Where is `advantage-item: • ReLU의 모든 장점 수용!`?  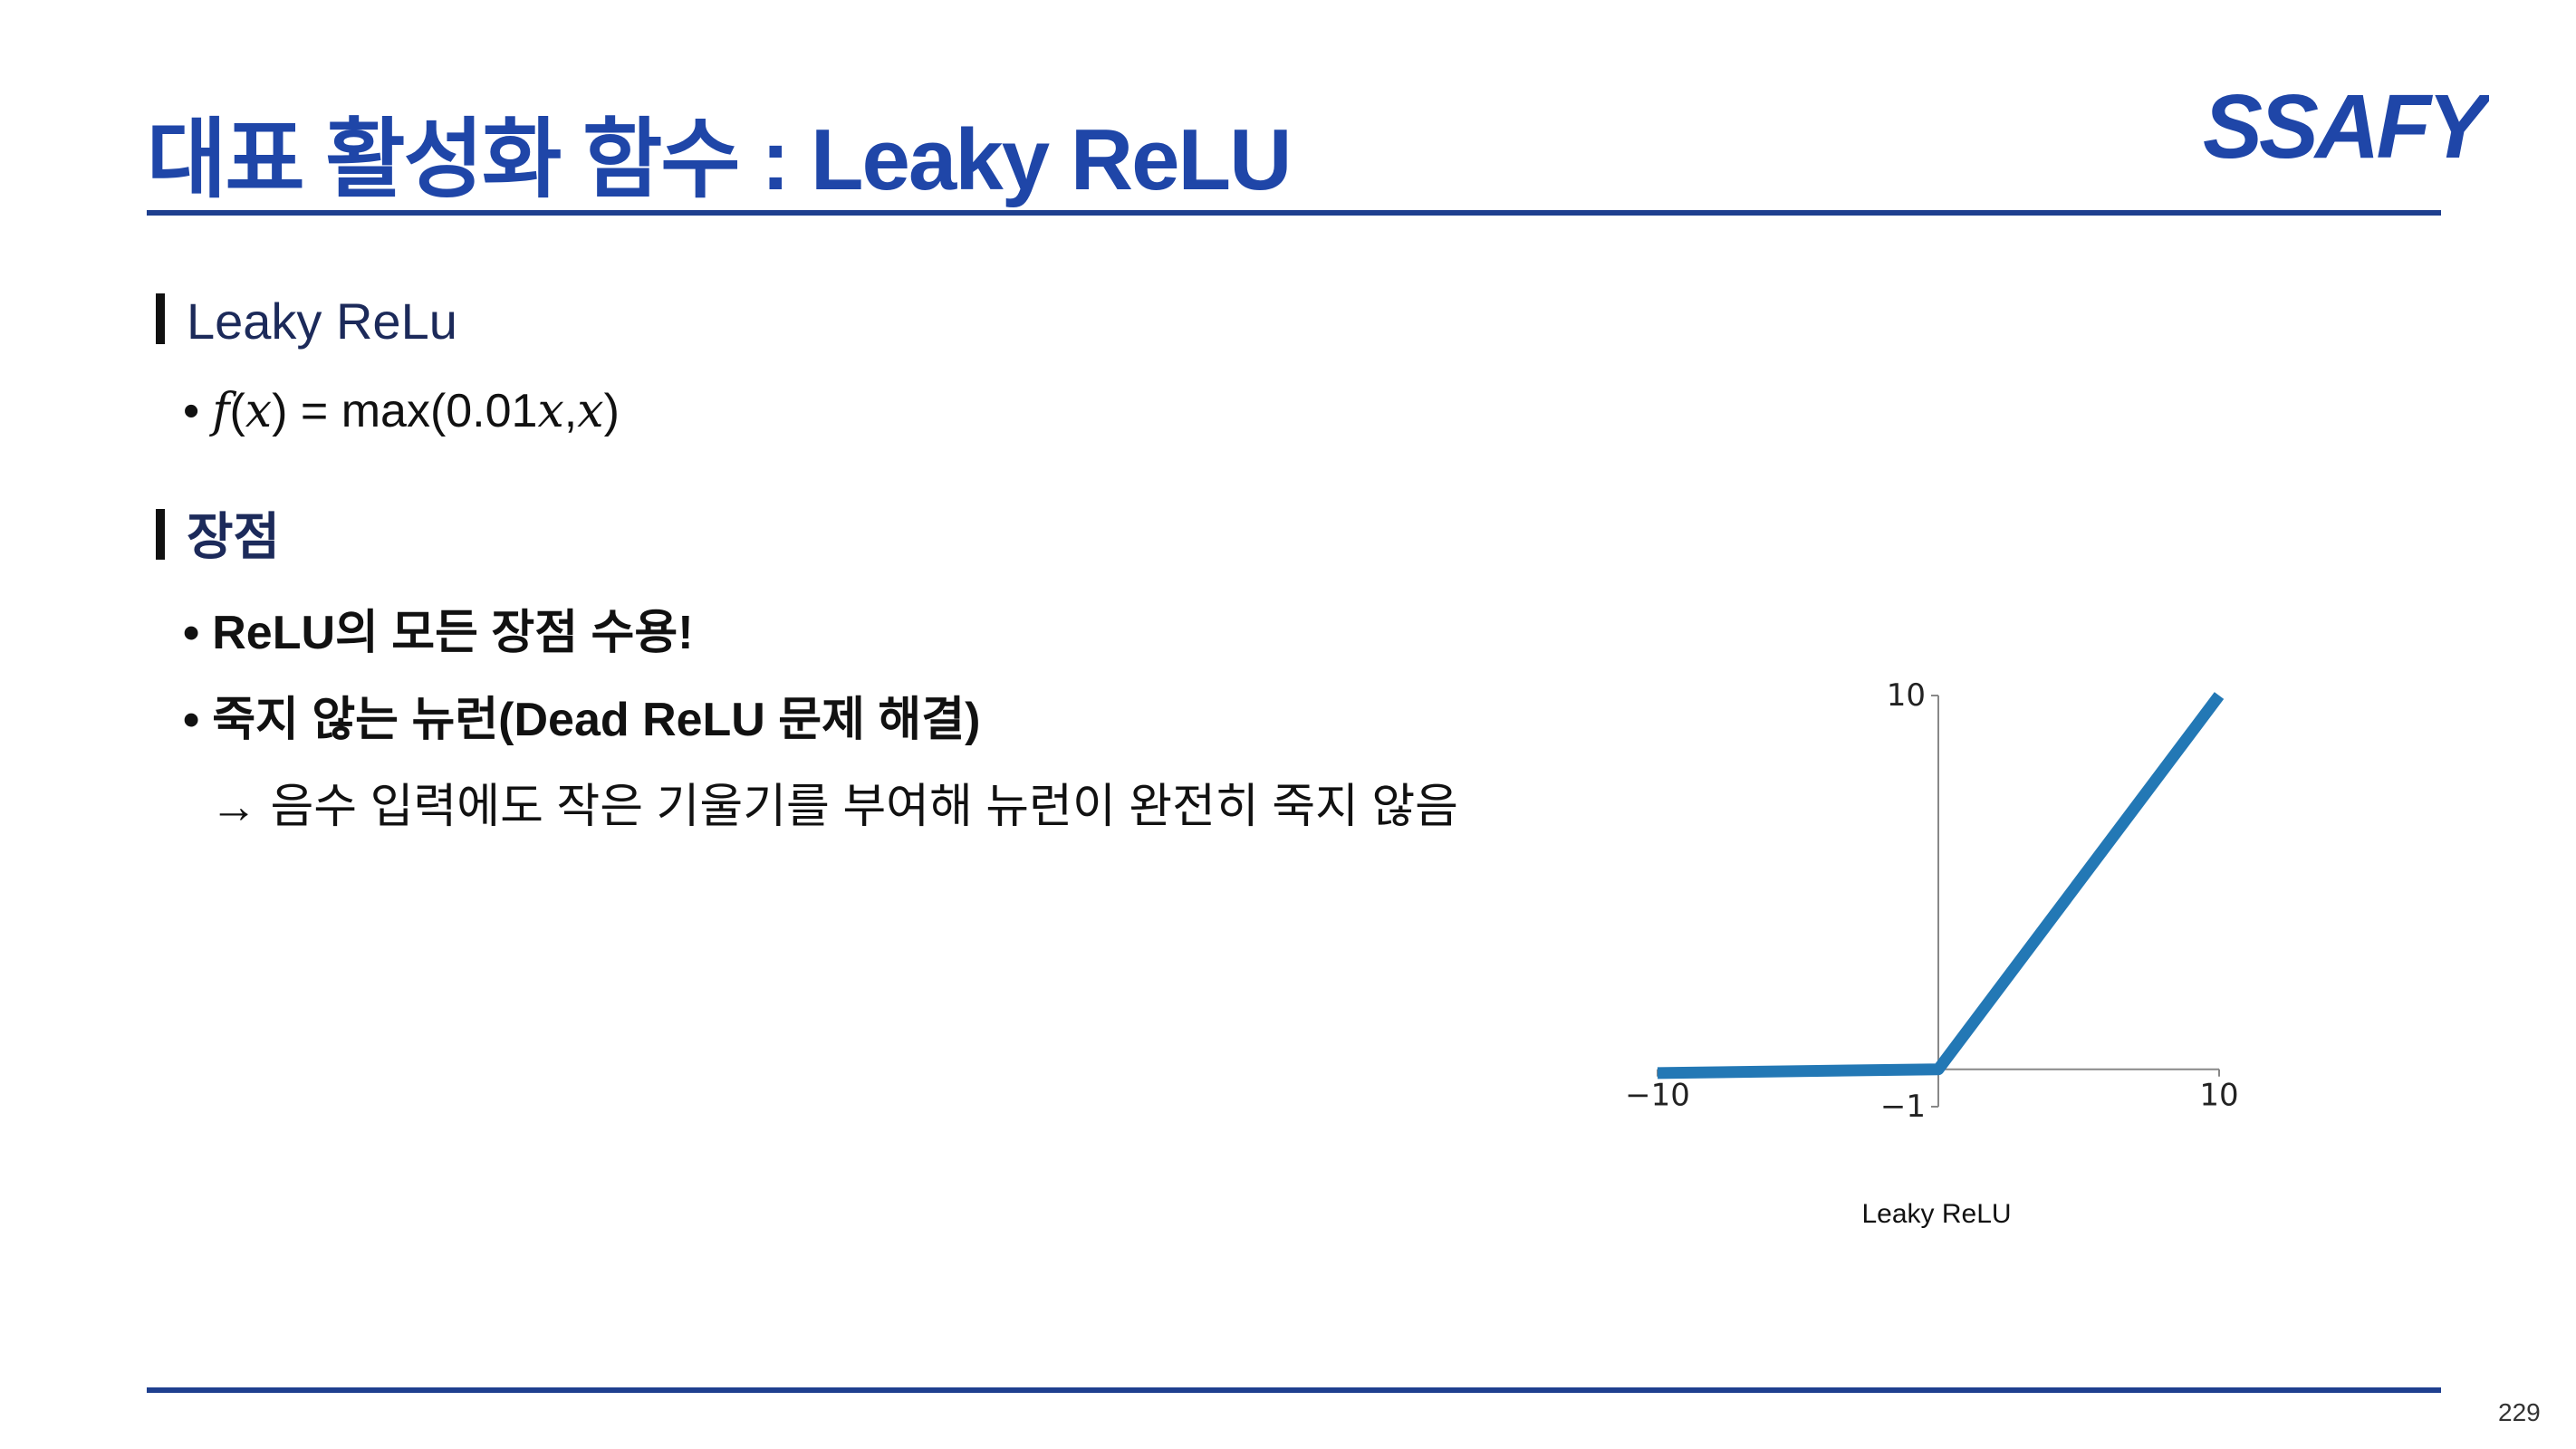
advantage-item: • ReLU의 모든 장점 수용! is located at coordinates (438, 633).